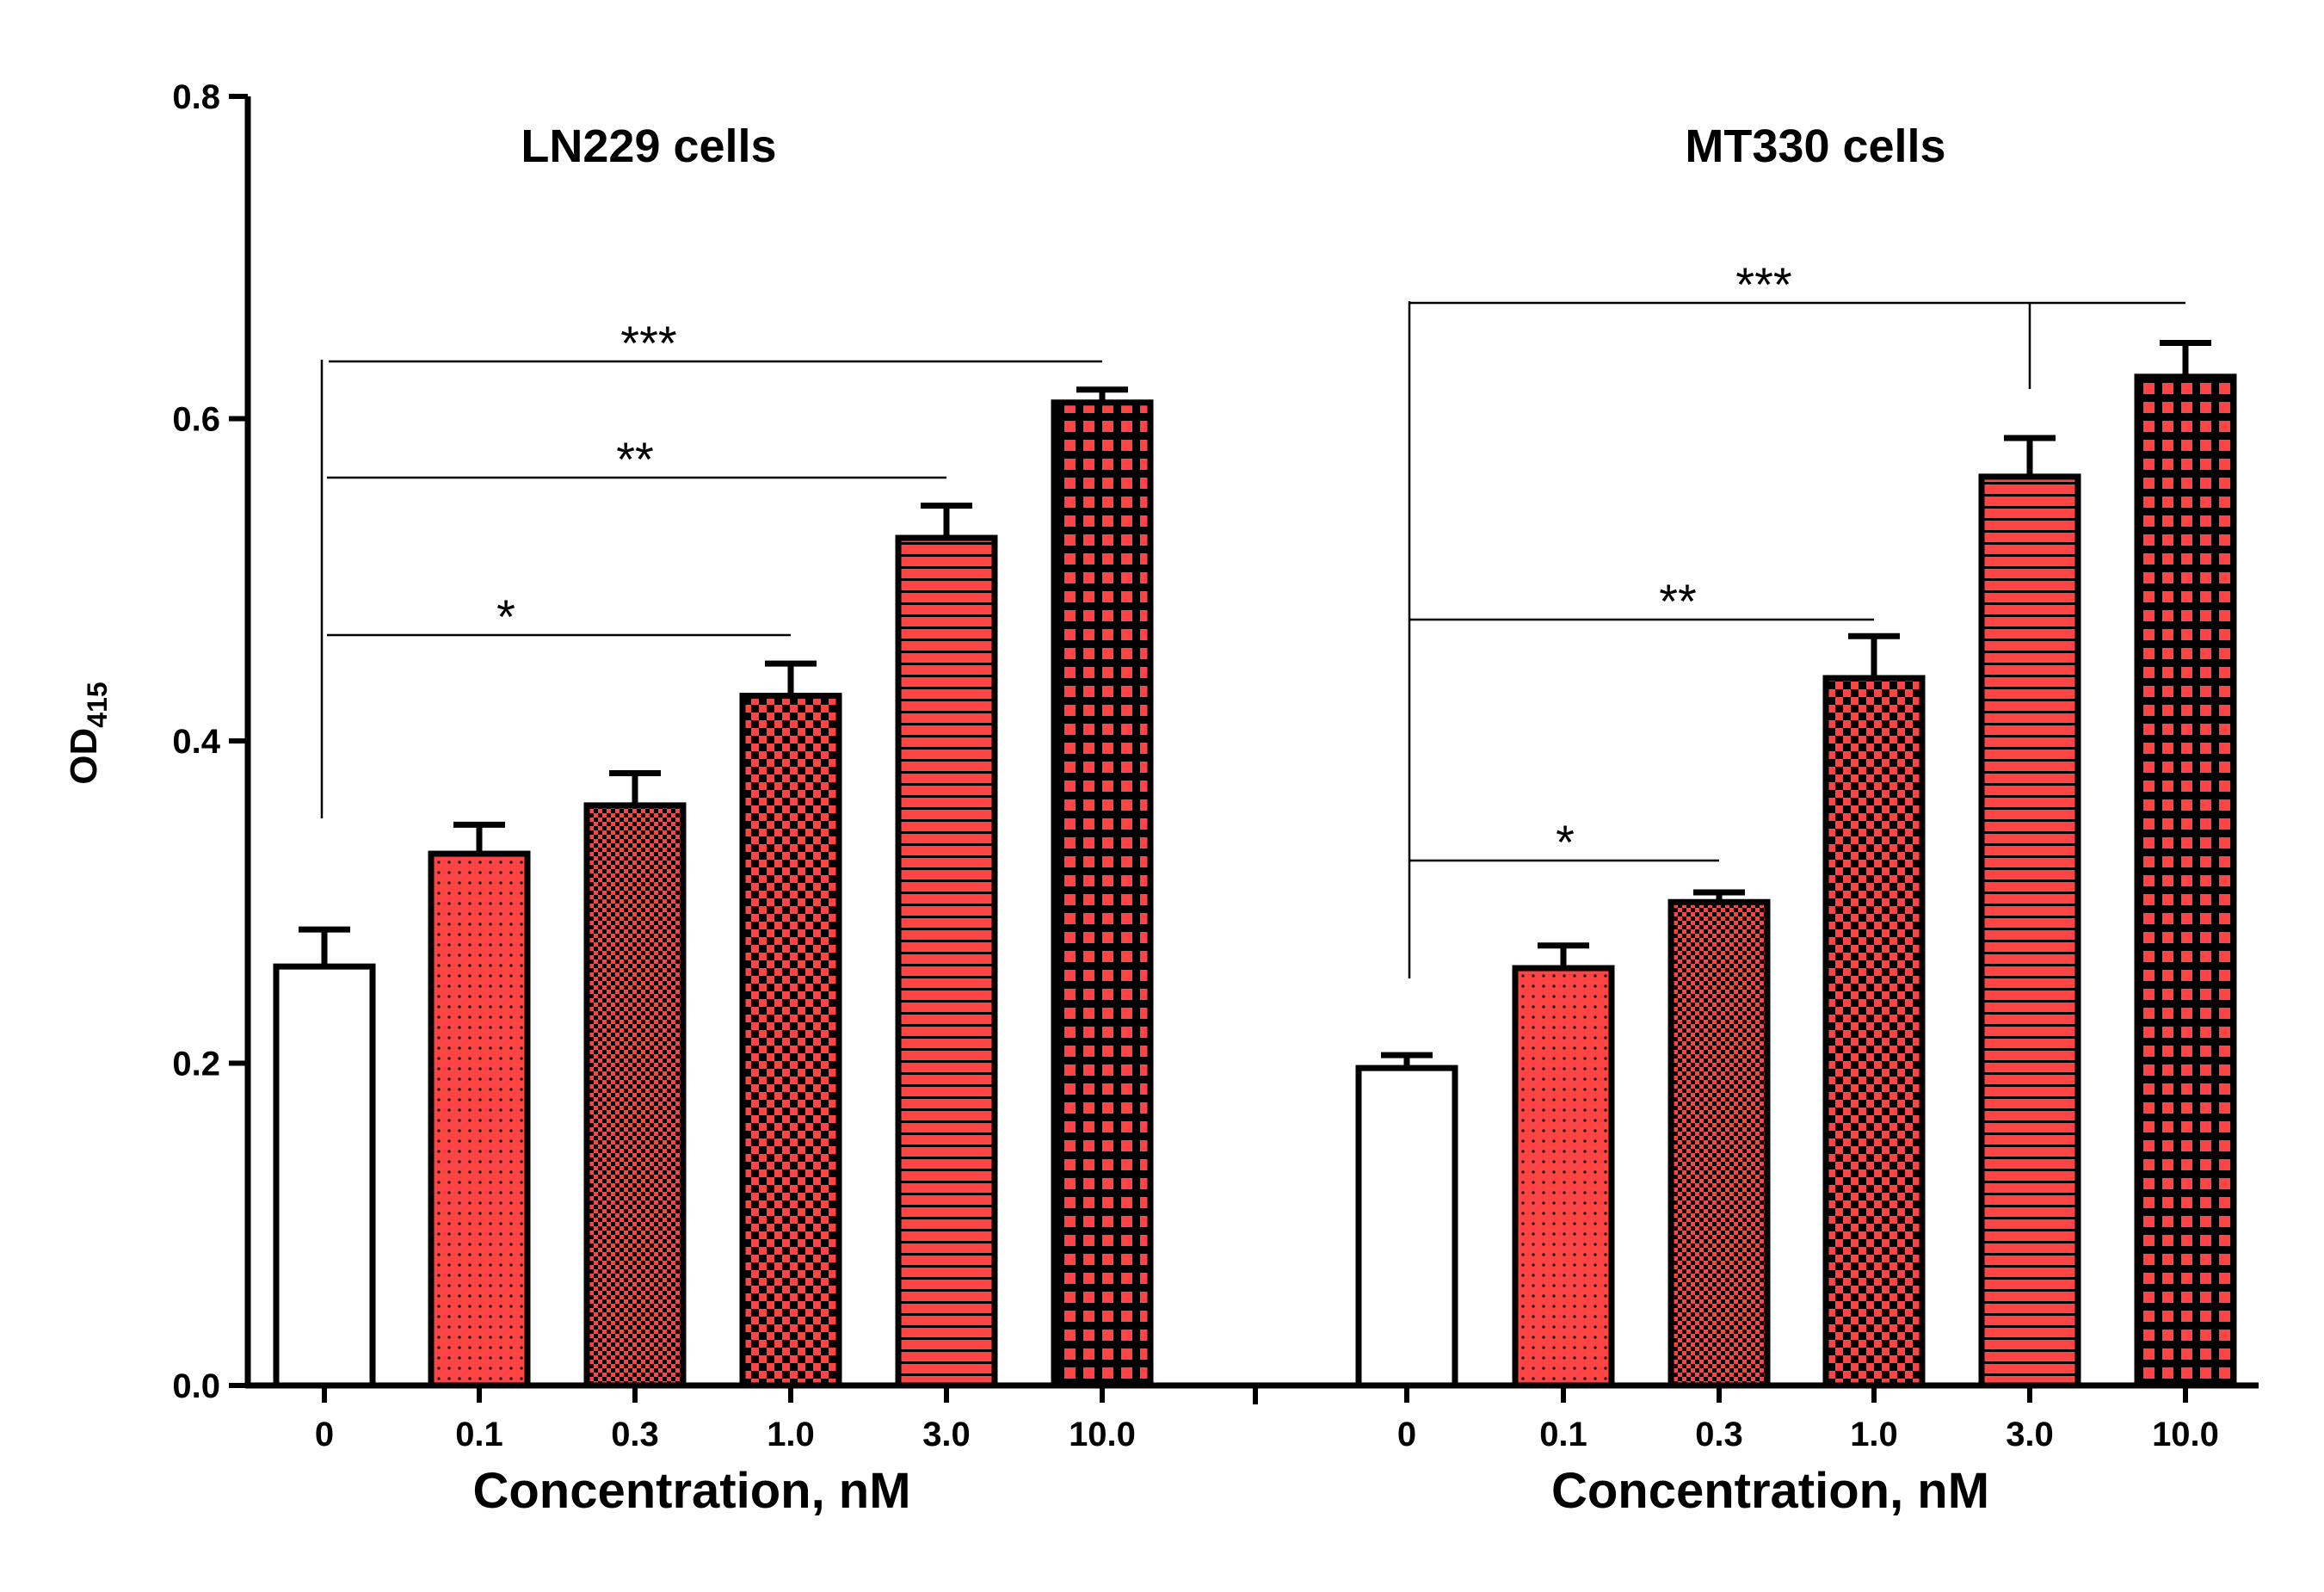 This screenshot has height=1592, width=2324. What do you see at coordinates (196, 742) in the screenshot?
I see `y-tick-label: 0.4` at bounding box center [196, 742].